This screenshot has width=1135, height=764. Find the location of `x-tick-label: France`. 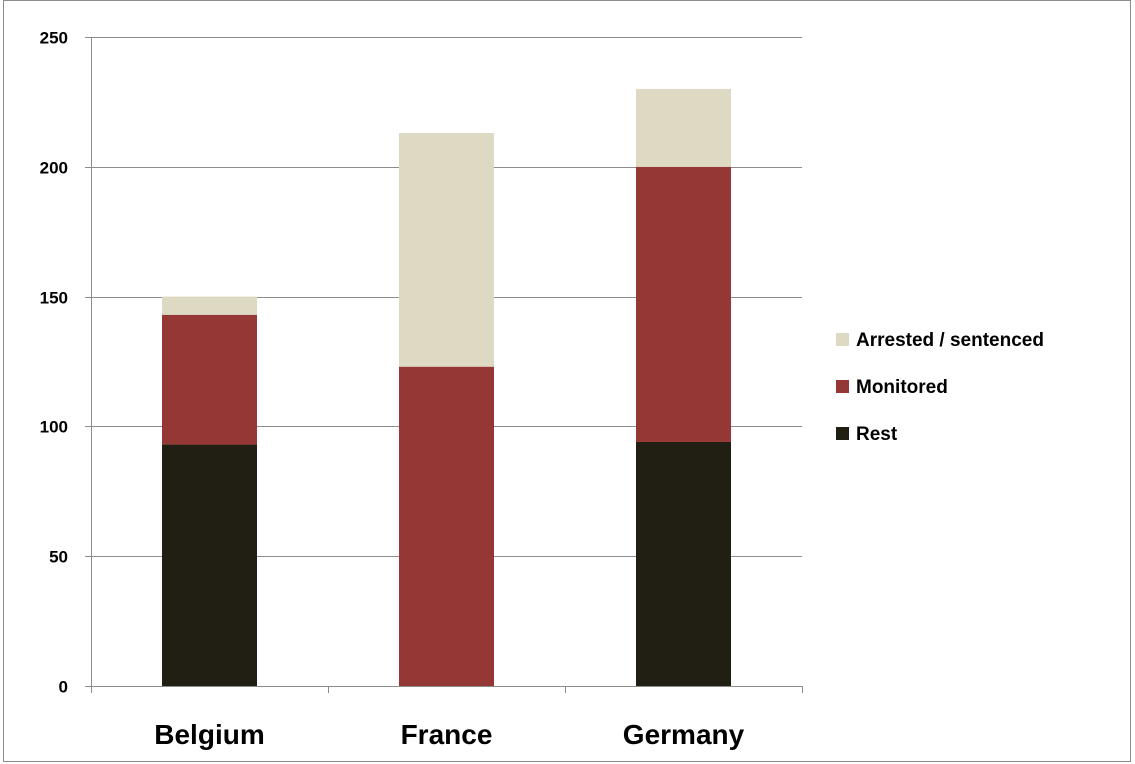

x-tick-label: France is located at coordinates (447, 734).